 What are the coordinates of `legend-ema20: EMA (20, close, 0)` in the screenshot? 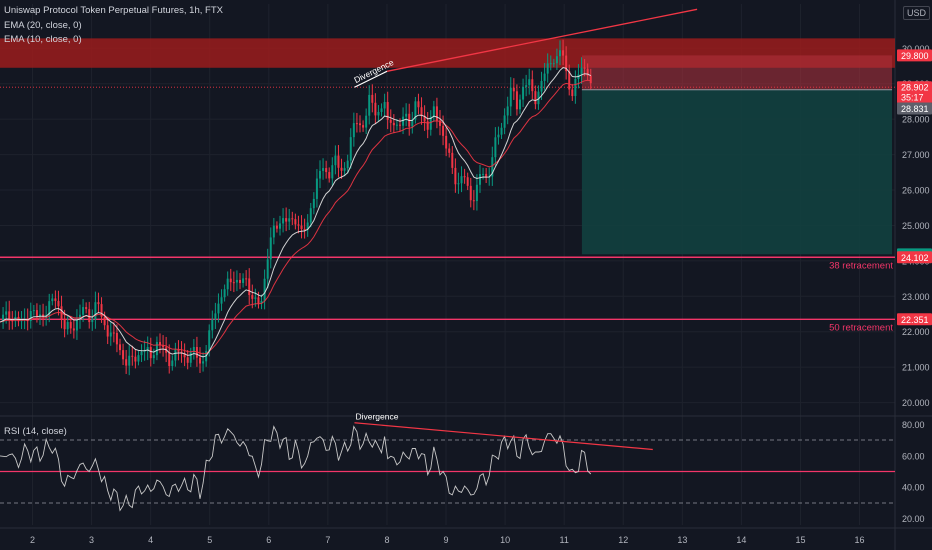 It's located at (43, 25).